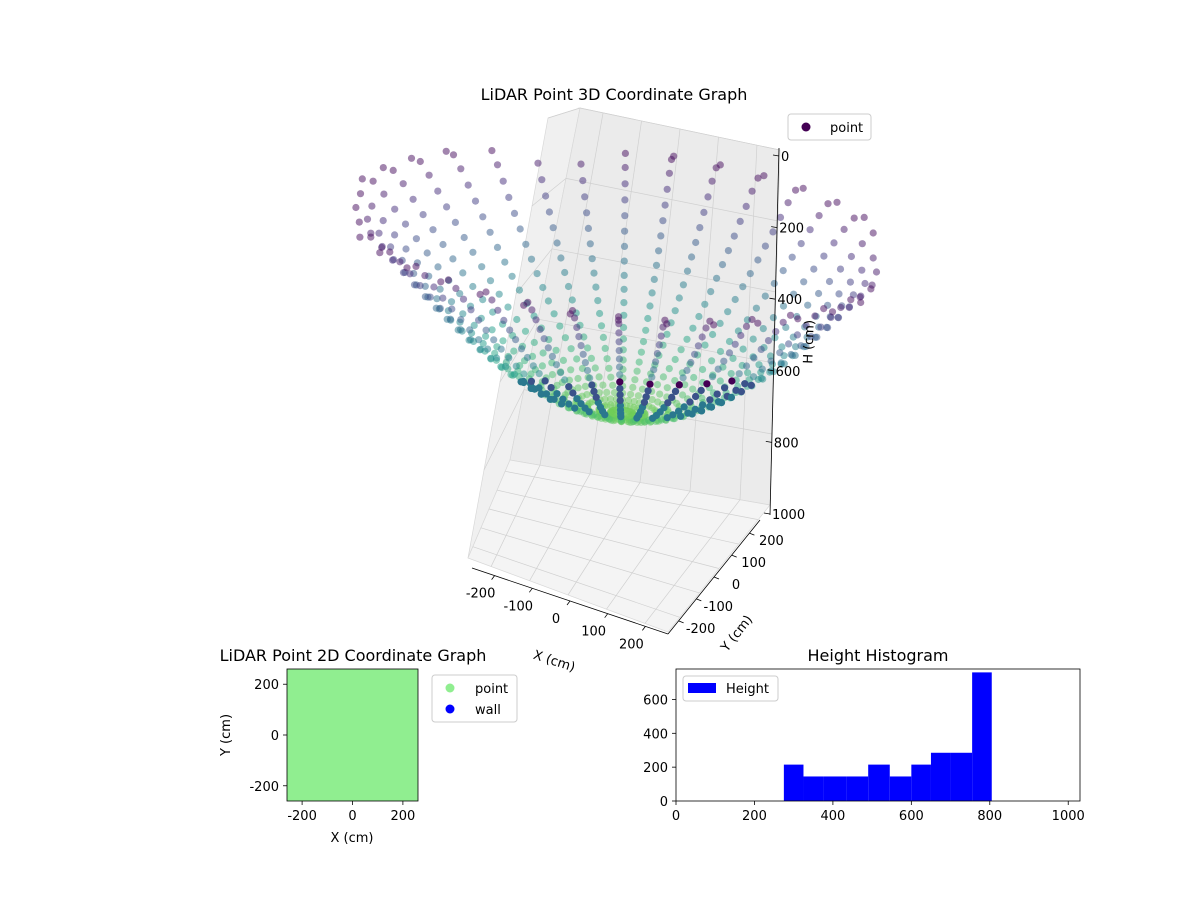 This screenshot has width=1200, height=904. Describe the element at coordinates (474, 698) in the screenshot. I see `legend-2d: point wall` at that location.